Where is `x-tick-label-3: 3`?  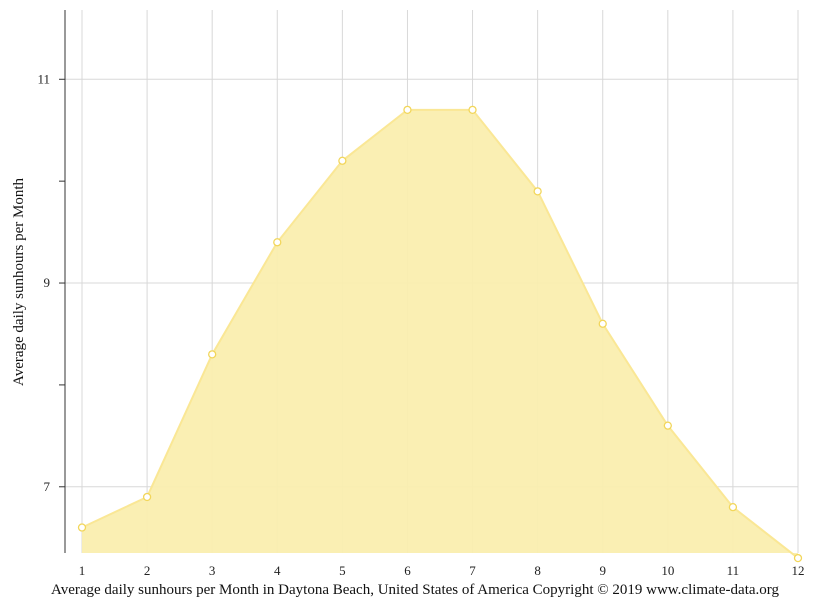
x-tick-label-3: 3 is located at coordinates (212, 570).